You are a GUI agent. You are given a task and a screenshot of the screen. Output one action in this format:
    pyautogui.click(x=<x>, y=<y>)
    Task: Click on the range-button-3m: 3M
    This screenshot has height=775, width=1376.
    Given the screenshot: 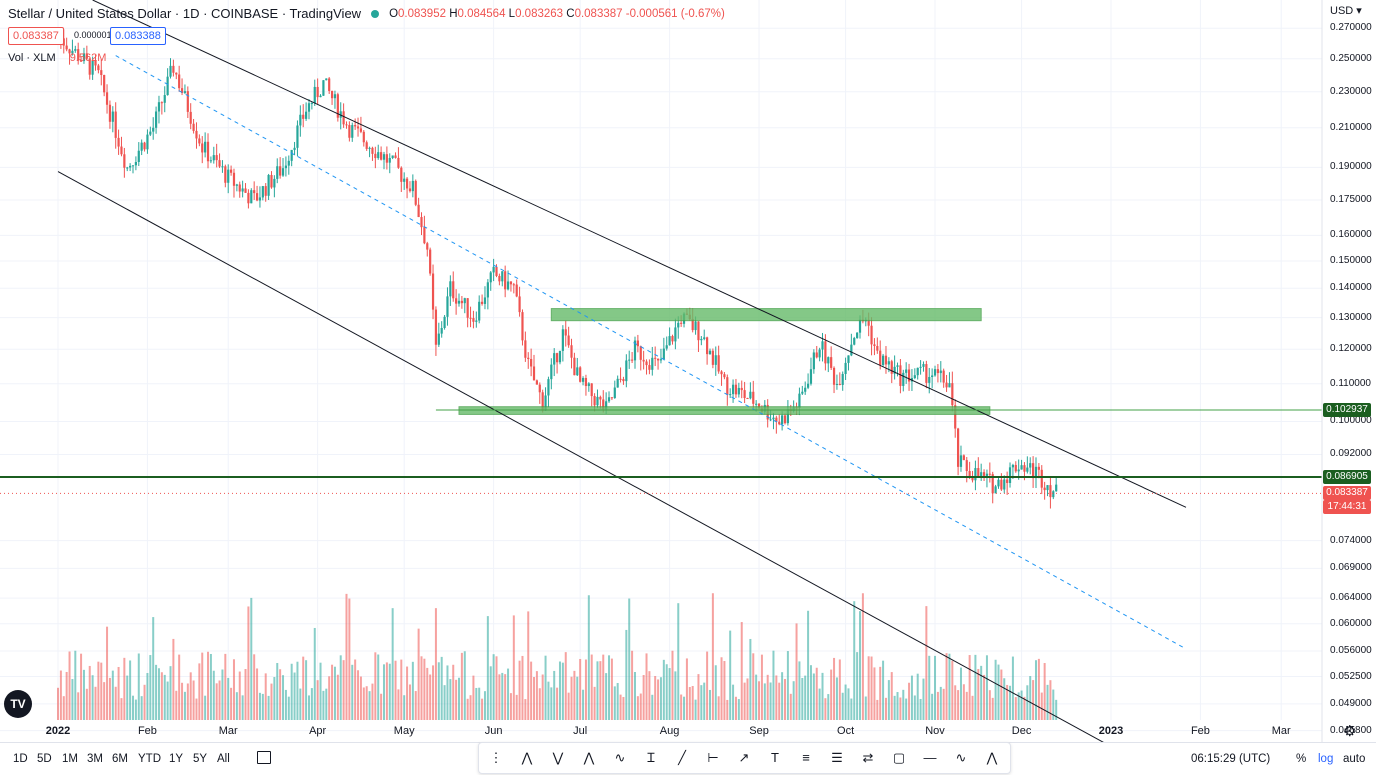 What is the action you would take?
    pyautogui.click(x=95, y=759)
    